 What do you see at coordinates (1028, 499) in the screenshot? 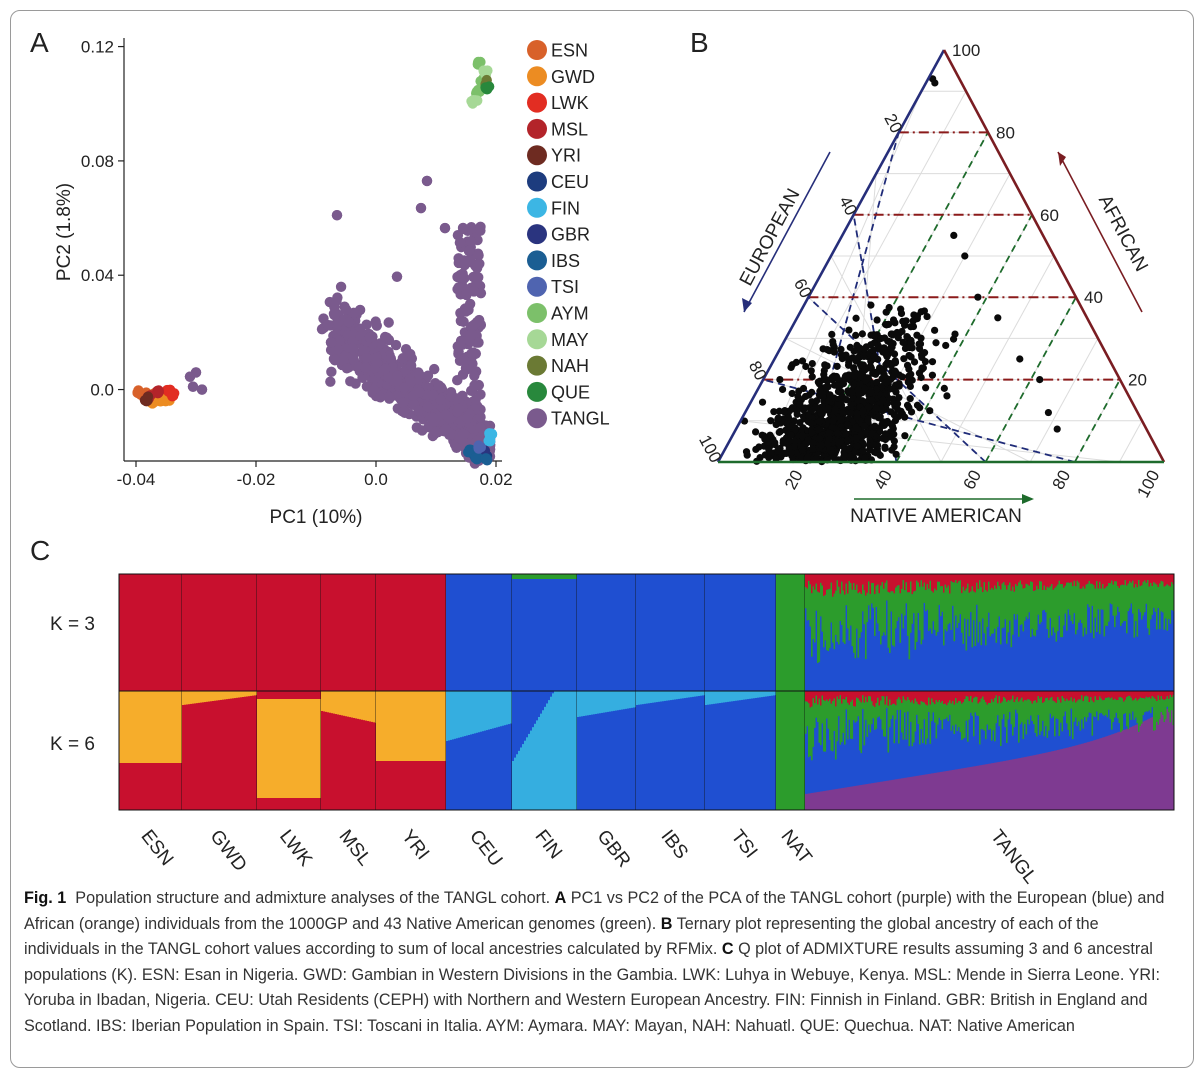
I see `ternary-native-arrowhead` at bounding box center [1028, 499].